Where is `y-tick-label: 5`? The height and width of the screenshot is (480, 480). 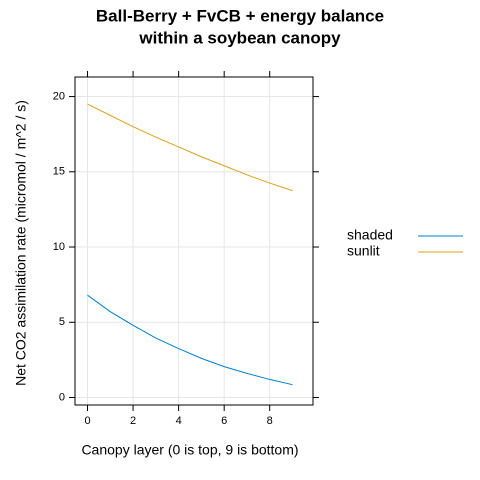 y-tick-label: 5 is located at coordinates (62, 322).